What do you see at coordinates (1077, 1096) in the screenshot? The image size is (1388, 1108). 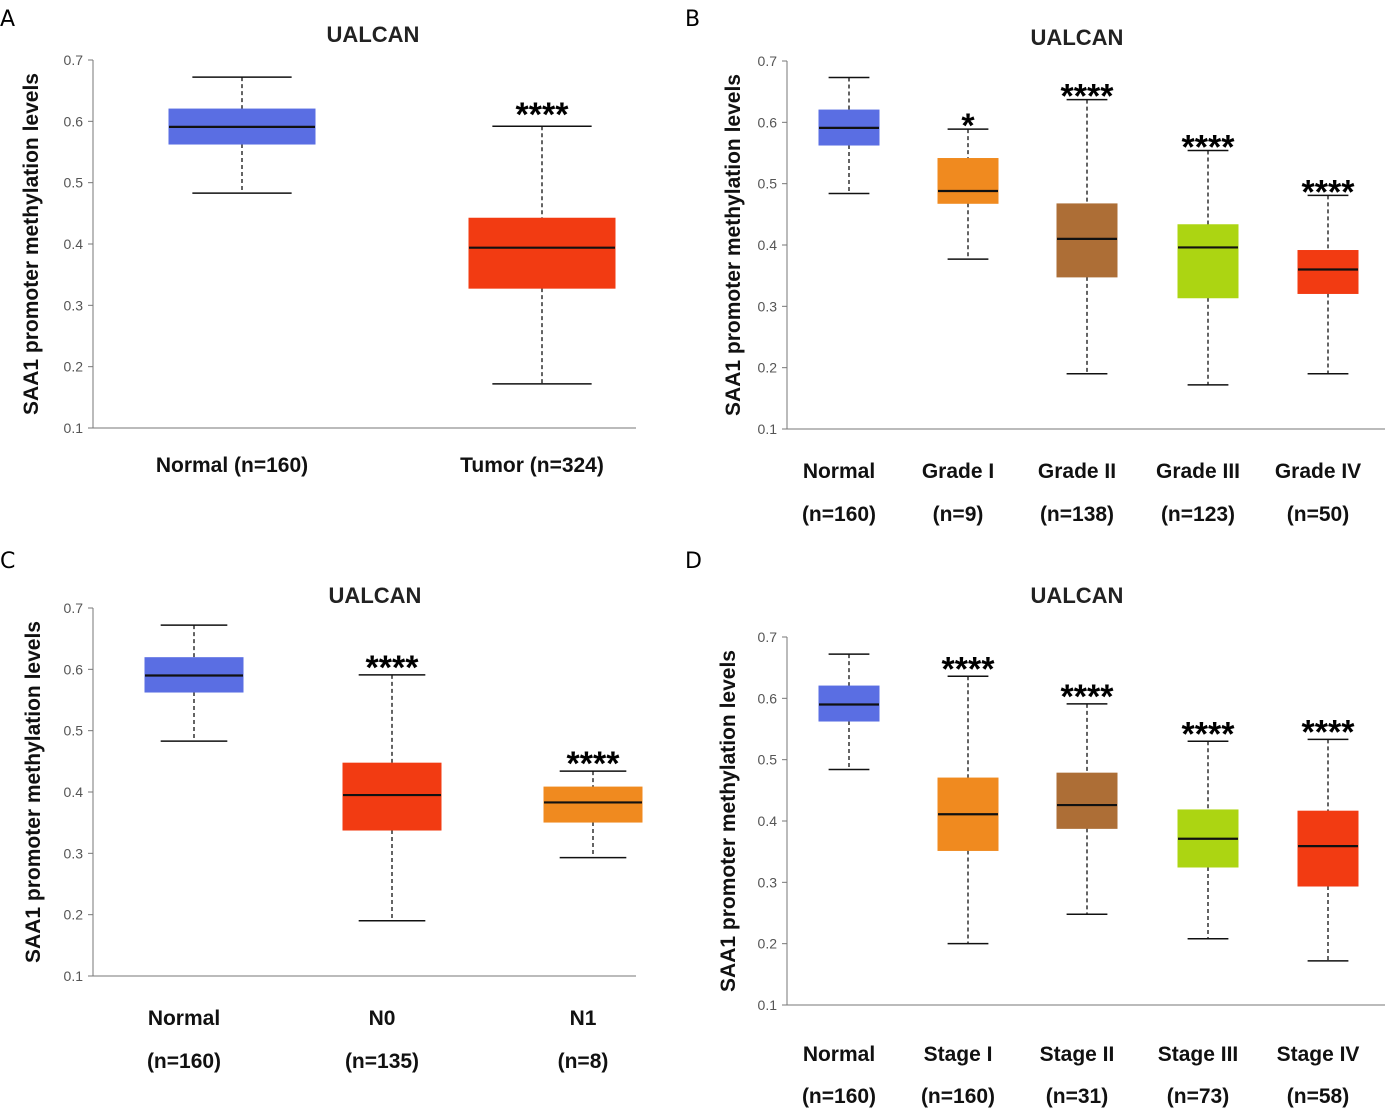 I see `category-count-label: (n=31)` at bounding box center [1077, 1096].